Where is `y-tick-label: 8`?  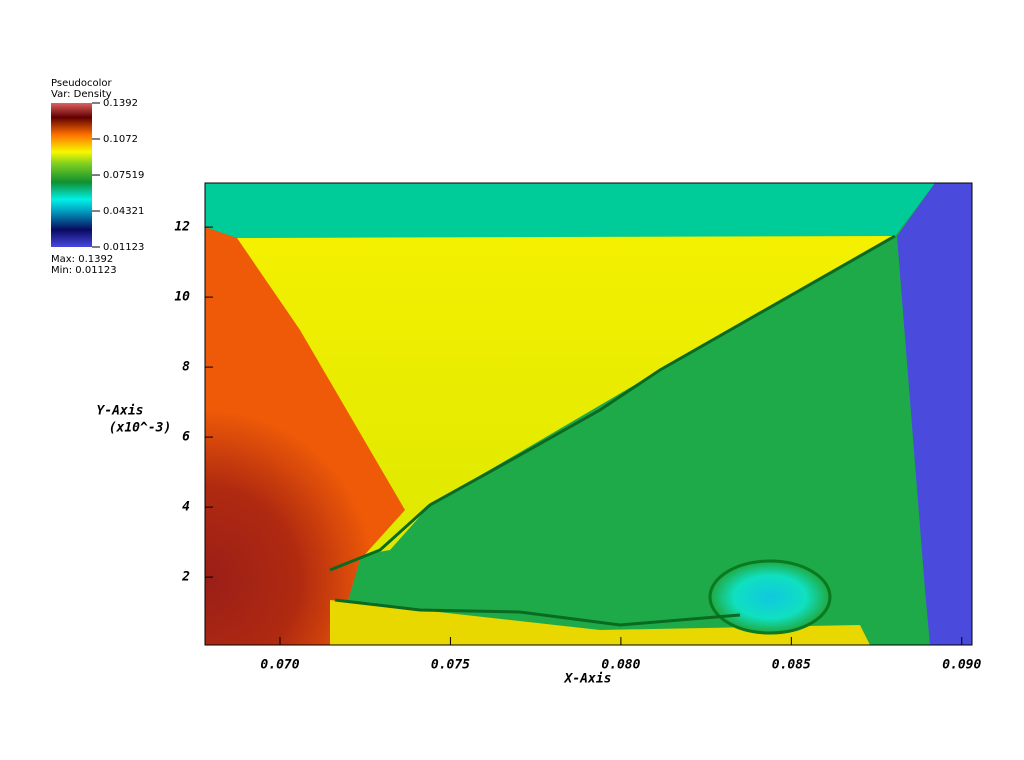 y-tick-label: 8 is located at coordinates (186, 367).